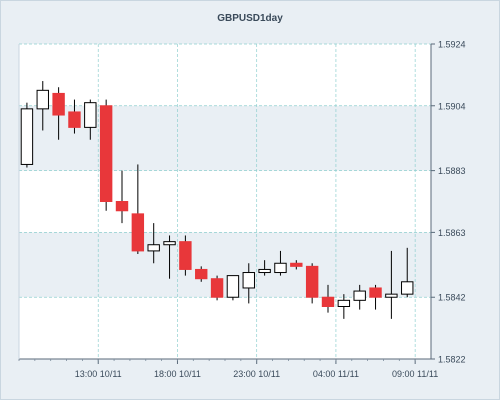  What do you see at coordinates (452, 171) in the screenshot?
I see `y-tick-label: 1.5883` at bounding box center [452, 171].